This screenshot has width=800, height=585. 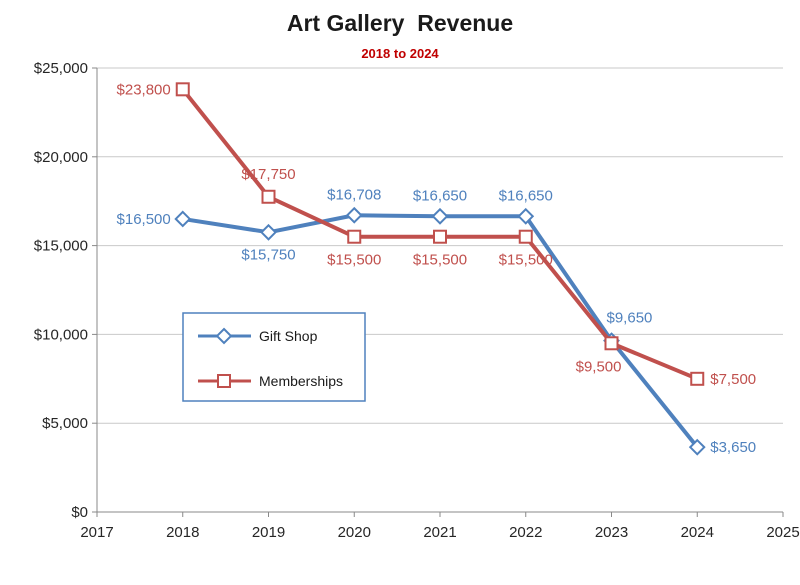 I want to click on data-label: $7,500, so click(x=733, y=379).